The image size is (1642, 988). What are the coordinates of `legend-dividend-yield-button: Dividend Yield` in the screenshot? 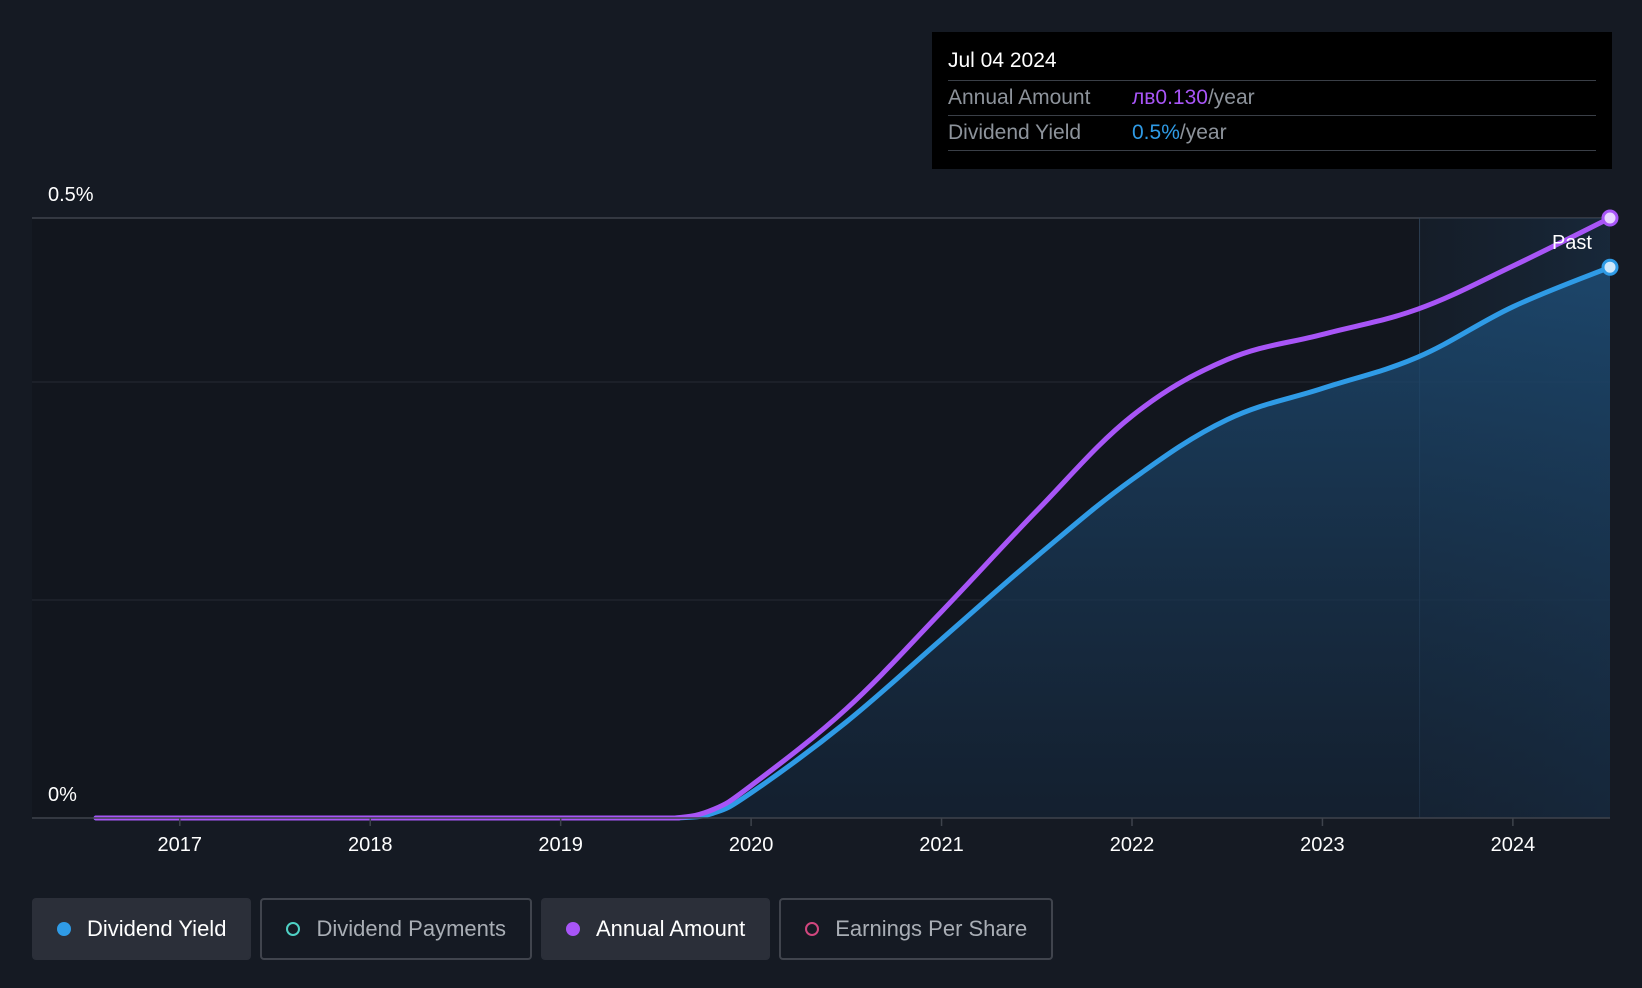 It's located at (142, 929).